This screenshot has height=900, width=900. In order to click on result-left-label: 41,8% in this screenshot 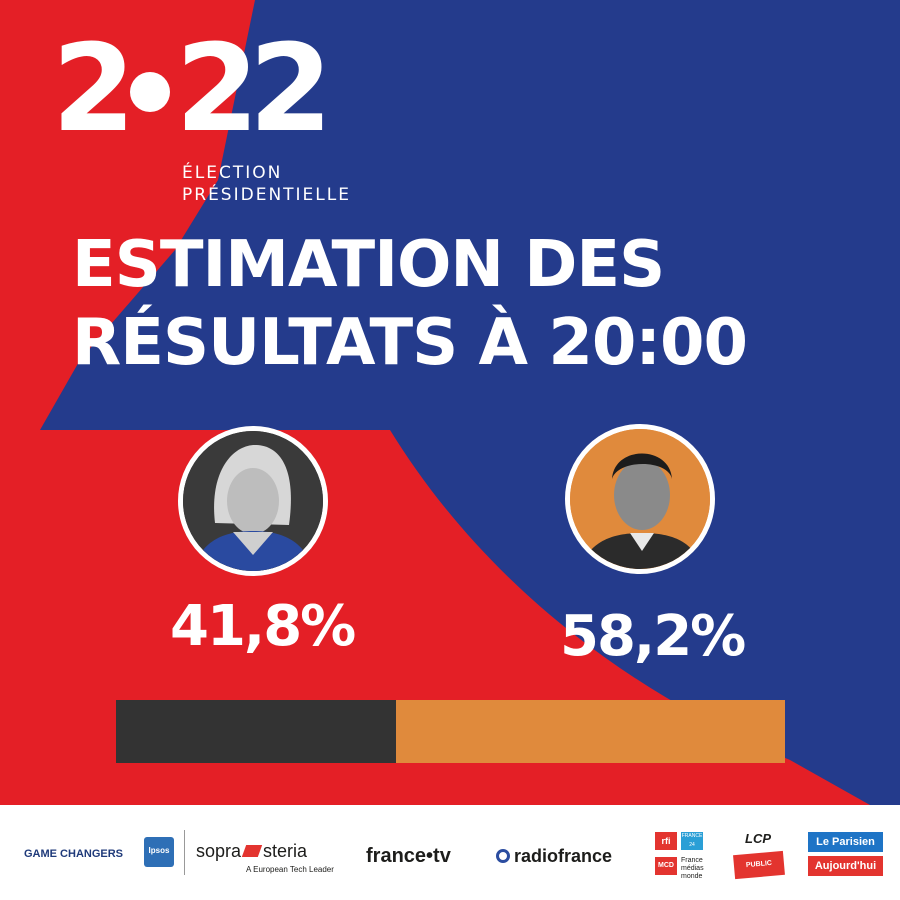, I will do `click(263, 626)`.